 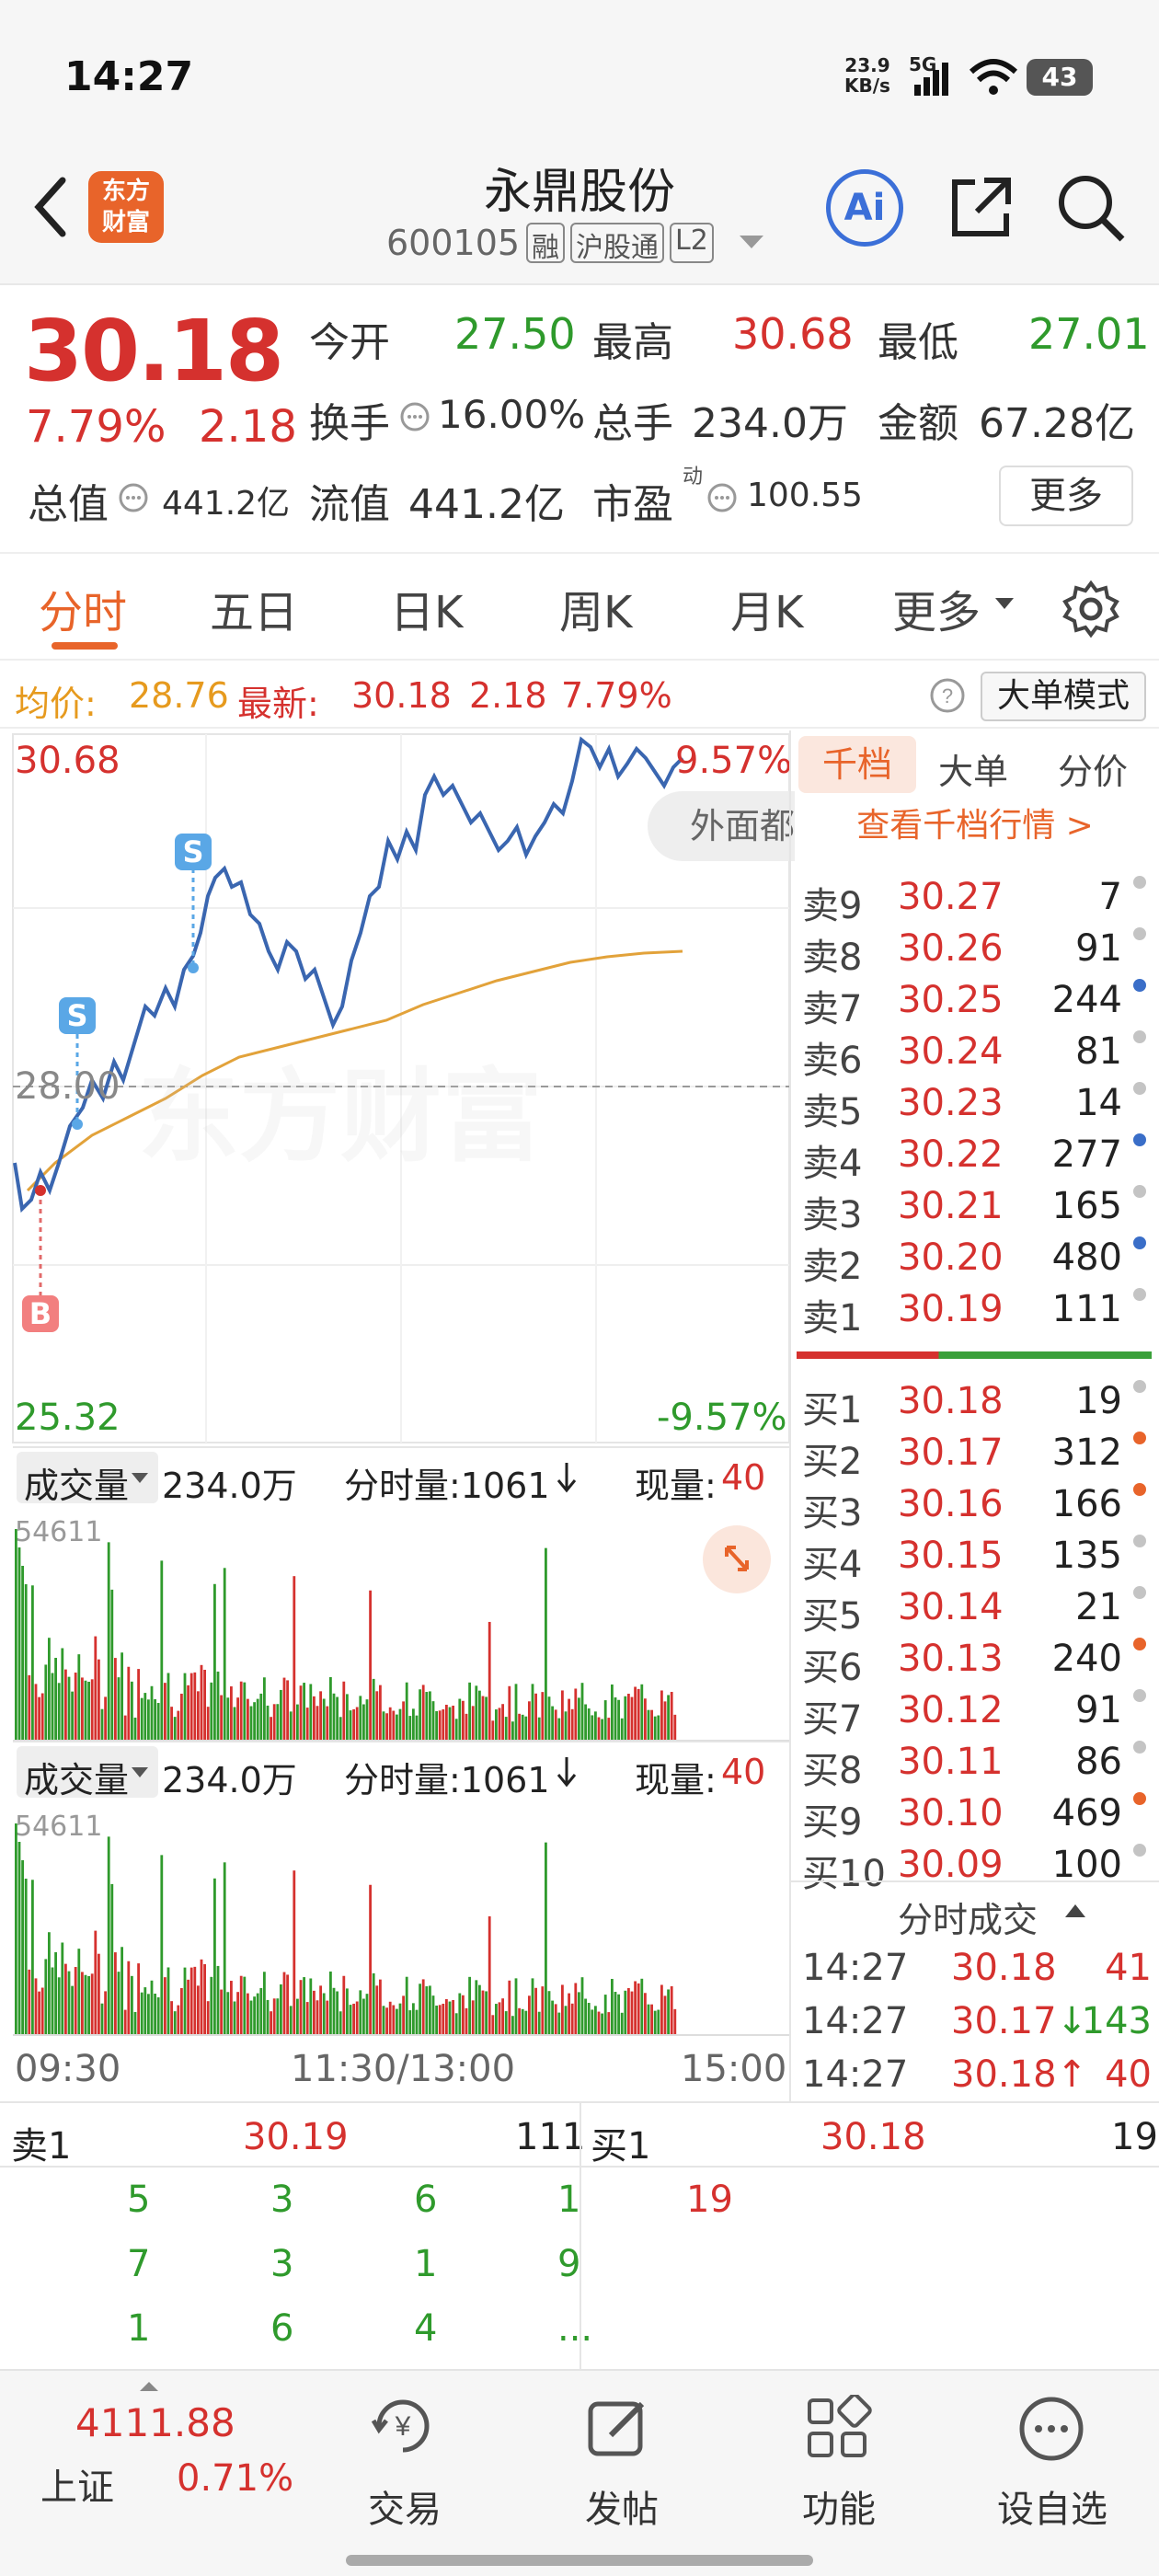 I want to click on dropdown-icon, so click(x=751, y=243).